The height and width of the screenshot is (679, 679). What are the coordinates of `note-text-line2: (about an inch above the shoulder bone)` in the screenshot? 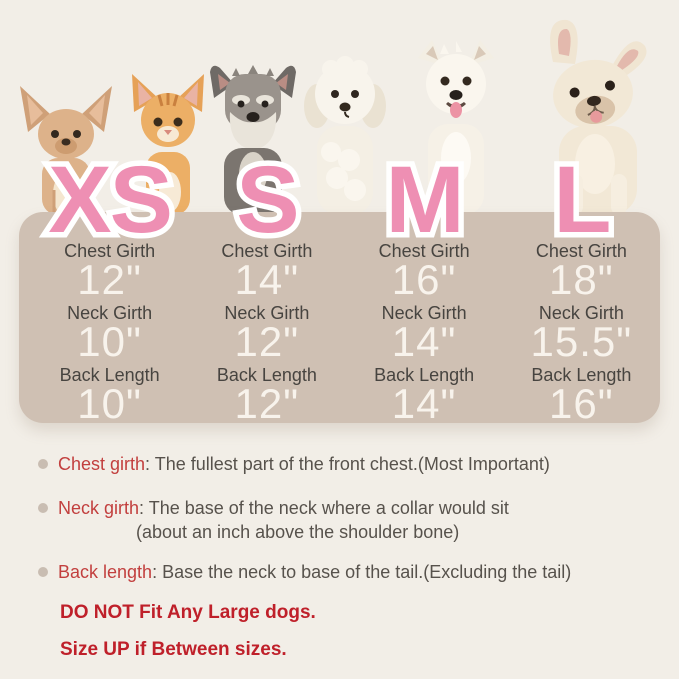 It's located at (298, 532).